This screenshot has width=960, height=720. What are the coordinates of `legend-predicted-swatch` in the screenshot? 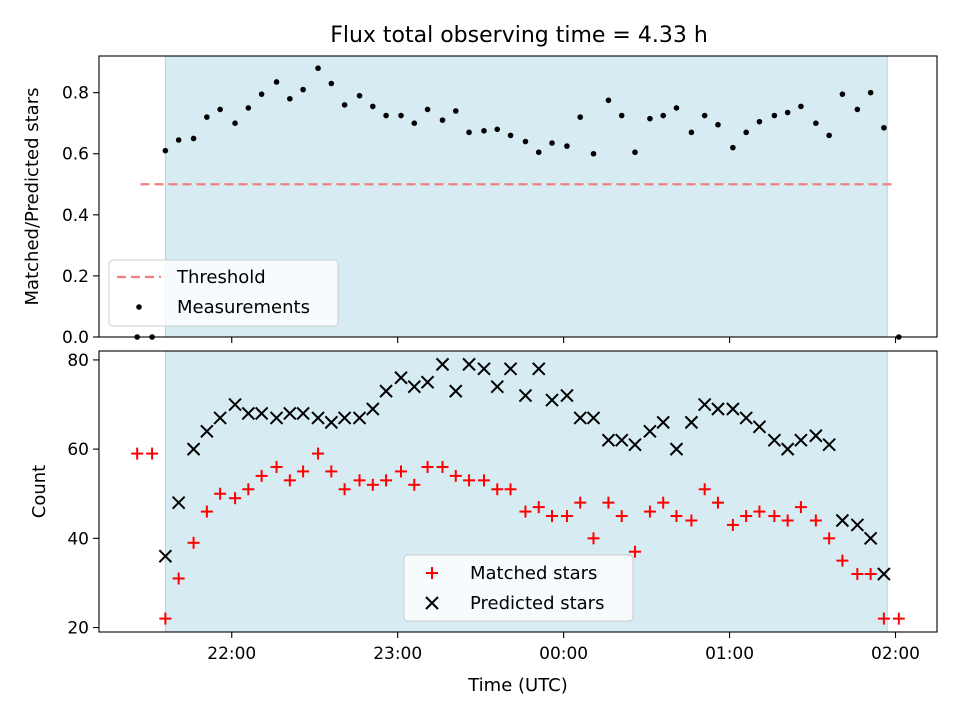 It's located at (432, 603).